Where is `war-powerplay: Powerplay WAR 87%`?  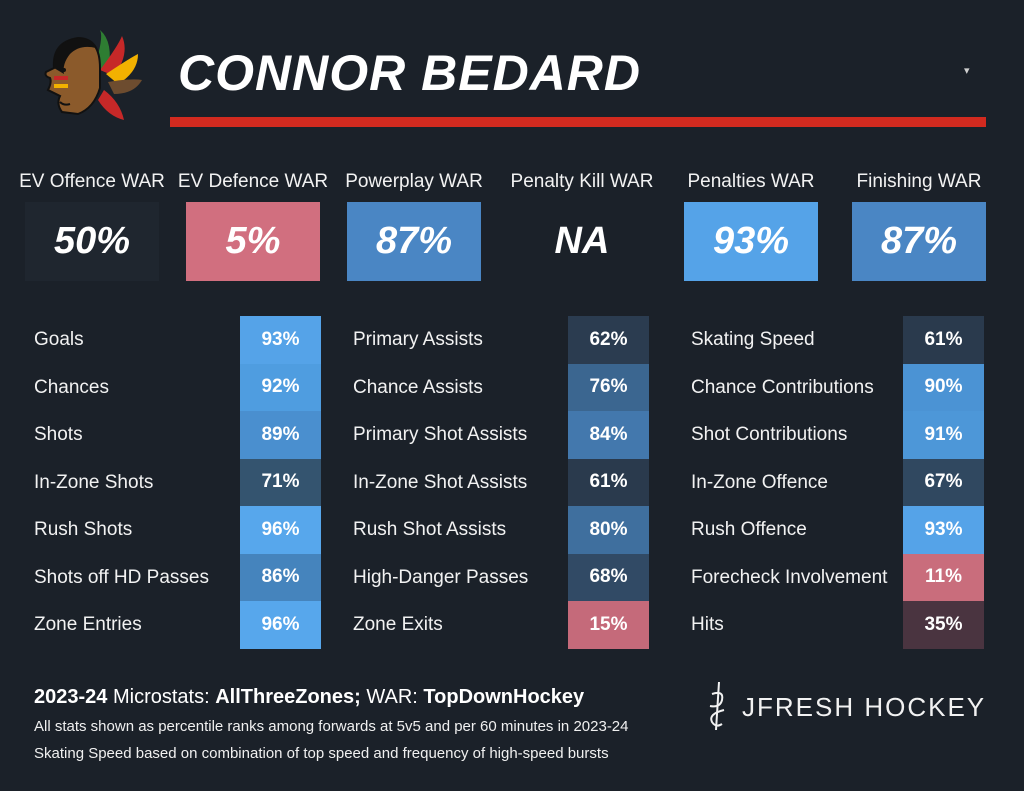
war-powerplay: Powerplay WAR 87% is located at coordinates (414, 224).